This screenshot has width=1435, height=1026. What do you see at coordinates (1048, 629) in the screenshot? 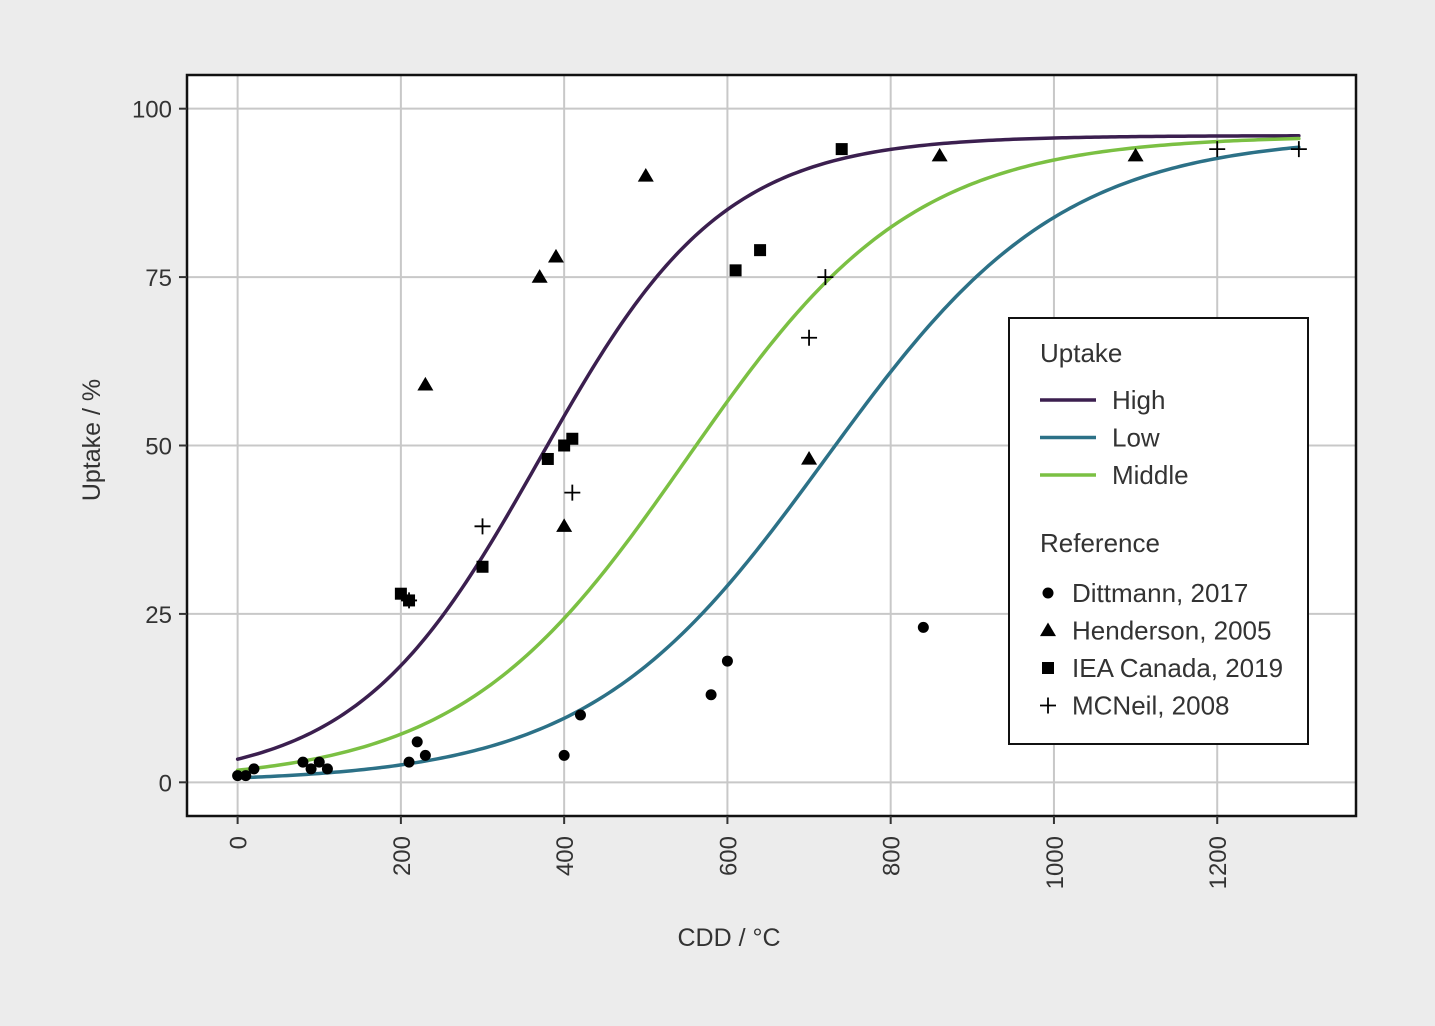
I see `legend-key-triangle` at bounding box center [1048, 629].